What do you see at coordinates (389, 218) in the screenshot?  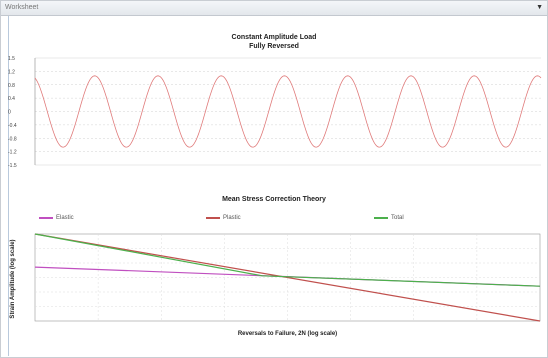 I see `legend-total: Total` at bounding box center [389, 218].